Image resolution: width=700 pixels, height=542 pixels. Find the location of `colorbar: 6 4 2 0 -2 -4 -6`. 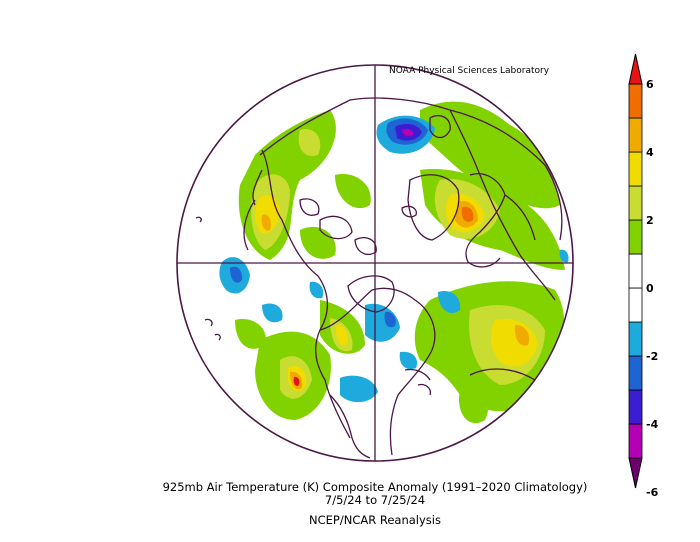

colorbar: 6 4 2 0 -2 -4 -6 is located at coordinates (643, 276).